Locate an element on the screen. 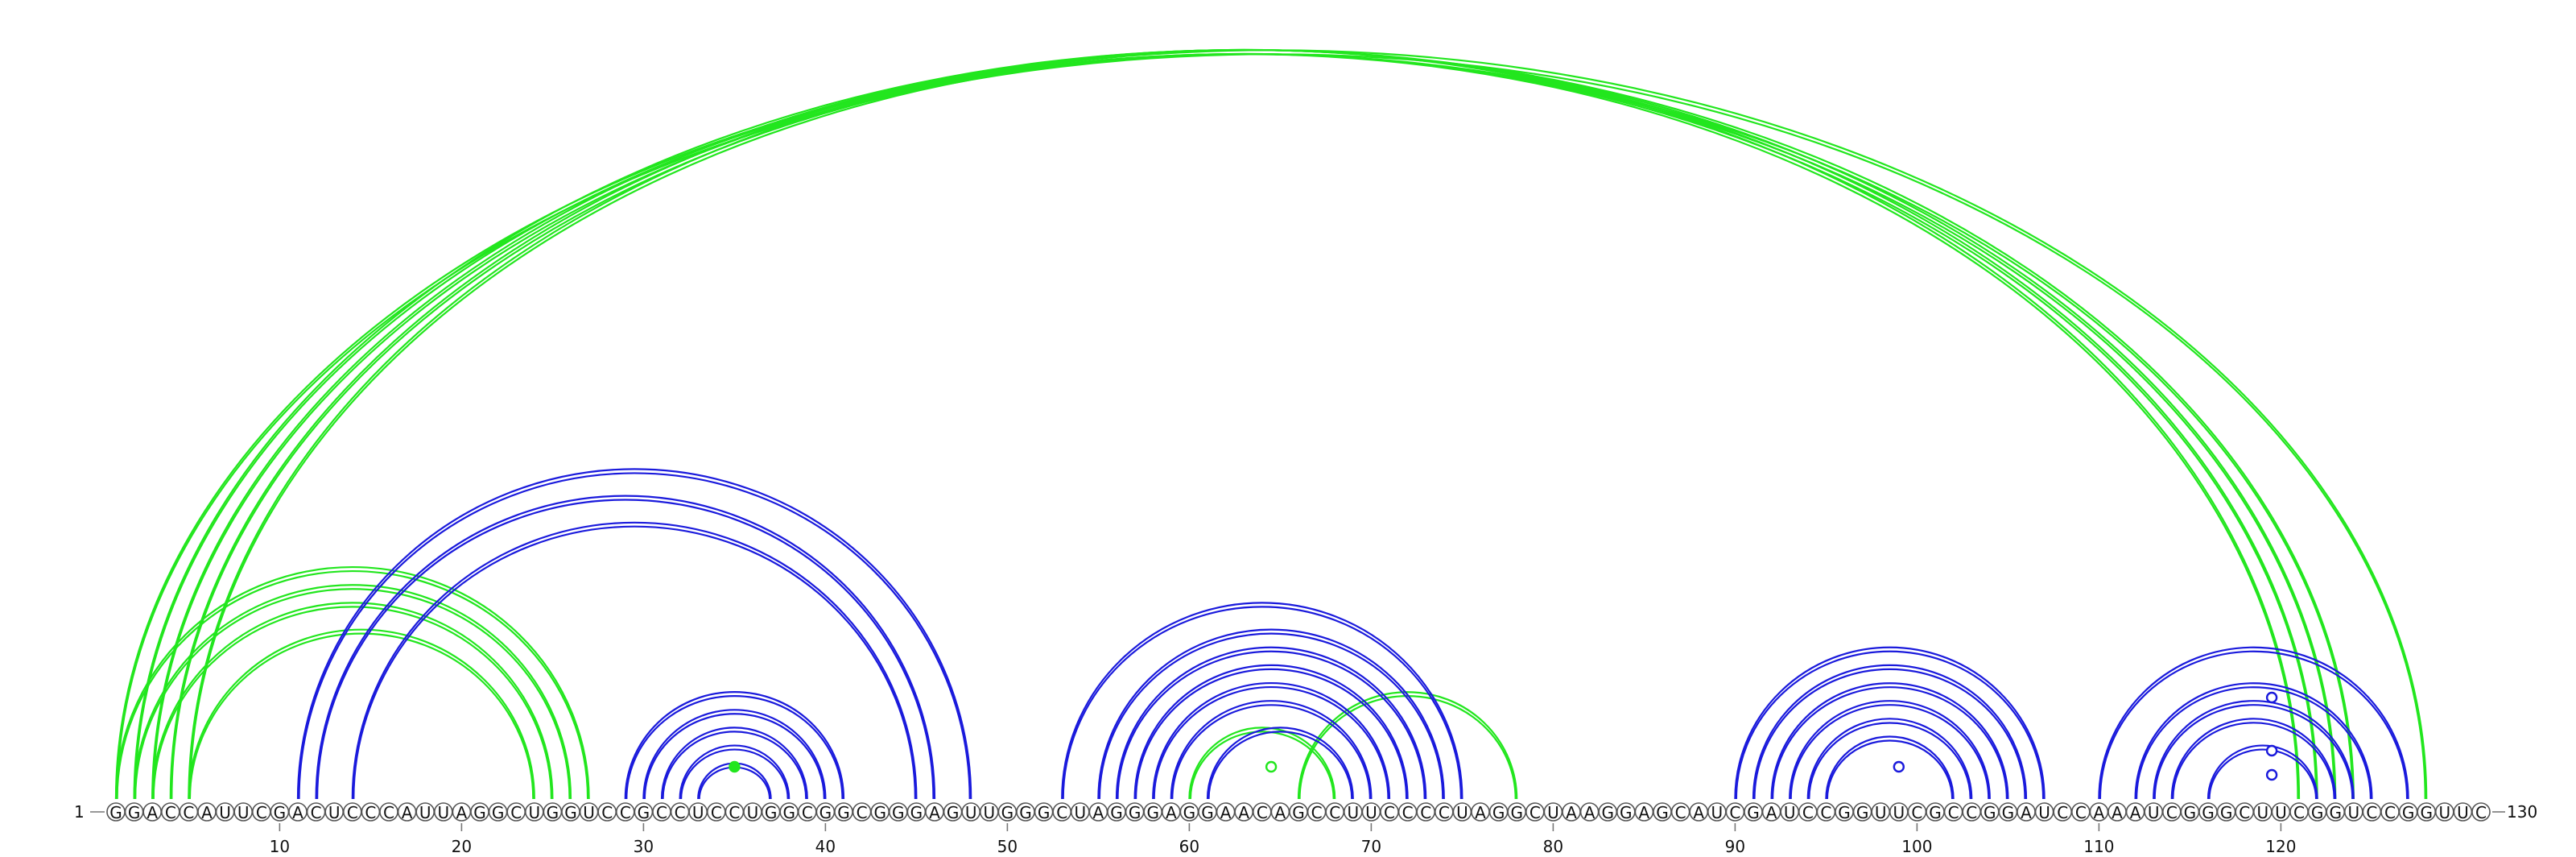 The height and width of the screenshot is (857, 2576). nucleotide-circle is located at coordinates (2481, 812).